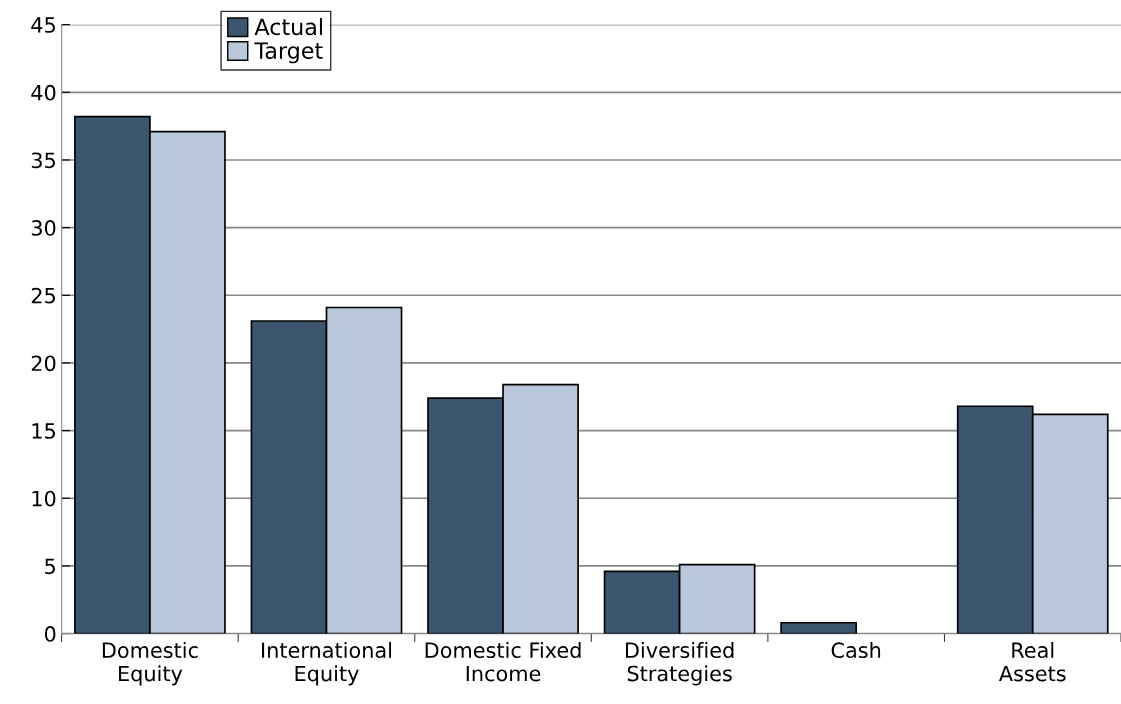 The width and height of the screenshot is (1121, 704). I want to click on legend-label: Target, so click(288, 53).